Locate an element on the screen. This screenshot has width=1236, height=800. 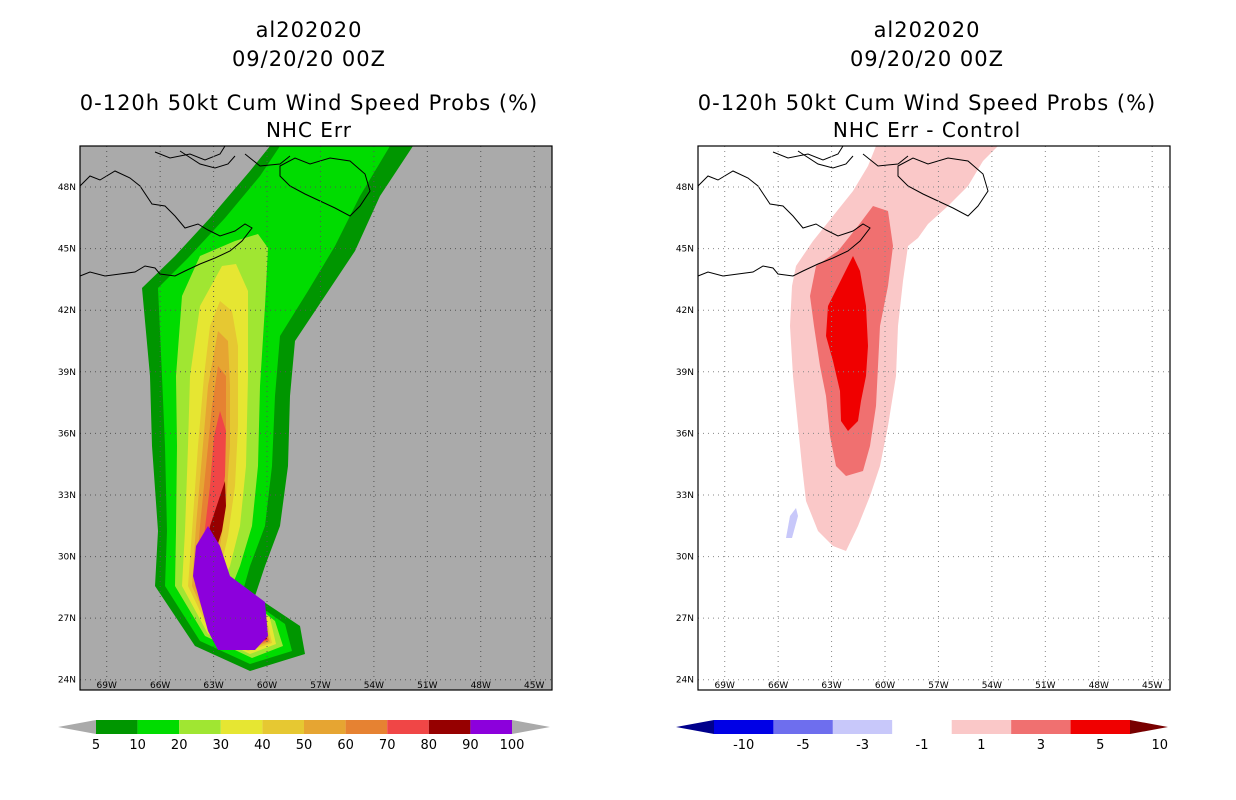
right-colorbar: -10 -5 -3 -1 1 3 5 10 is located at coordinates (922, 736).